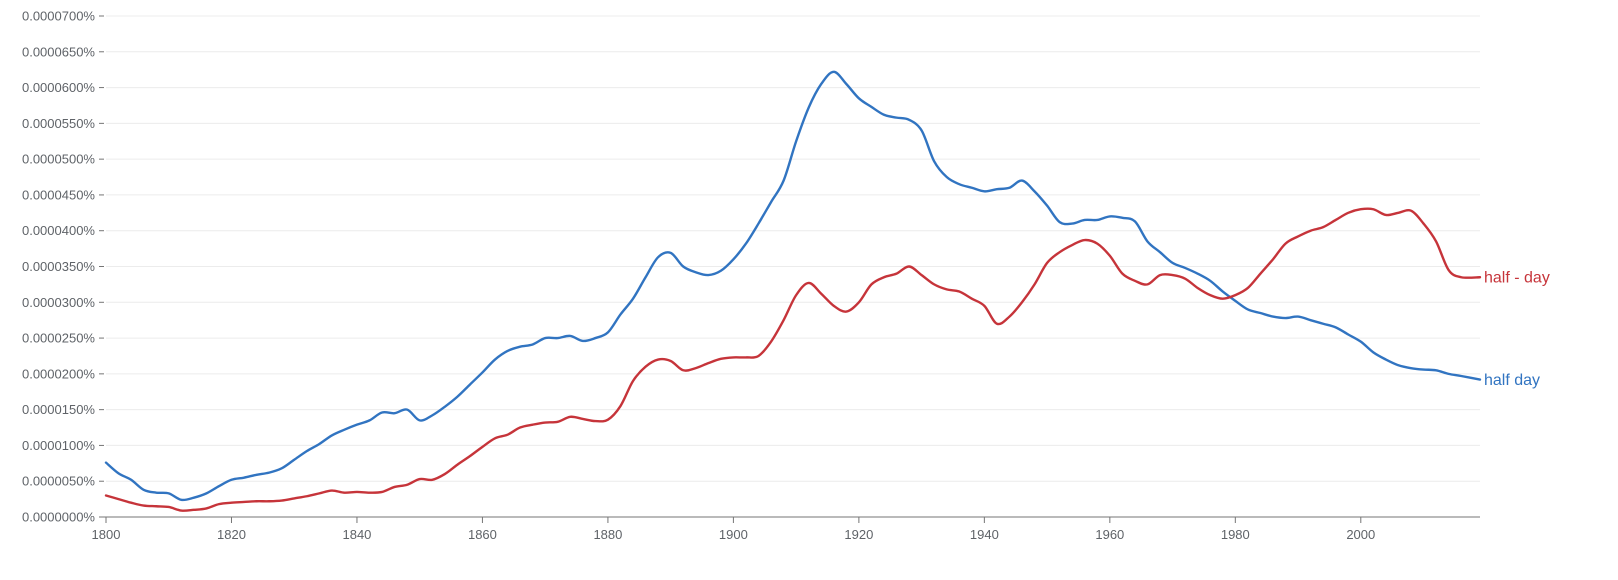 This screenshot has height=580, width=1618. Describe the element at coordinates (58, 373) in the screenshot. I see `y-tick-label: 0.0000200%` at that location.